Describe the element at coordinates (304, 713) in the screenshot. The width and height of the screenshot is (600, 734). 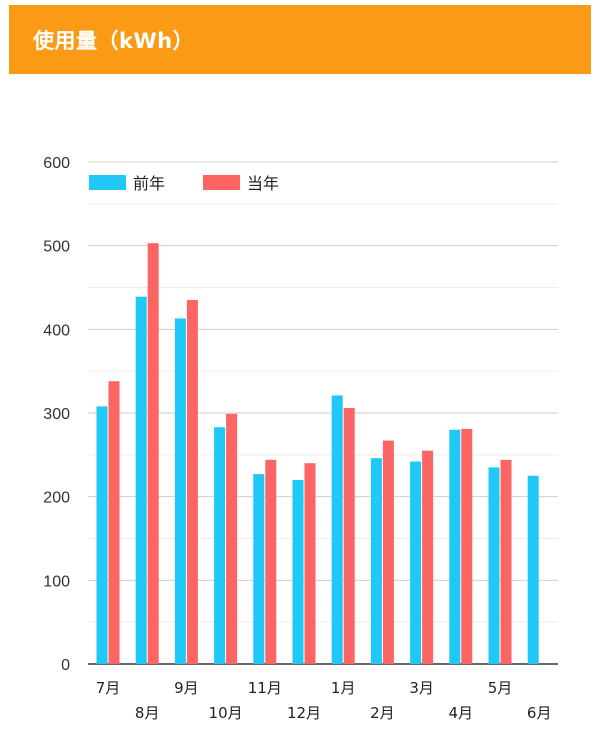
I see `x-tick-label: 12月` at that location.